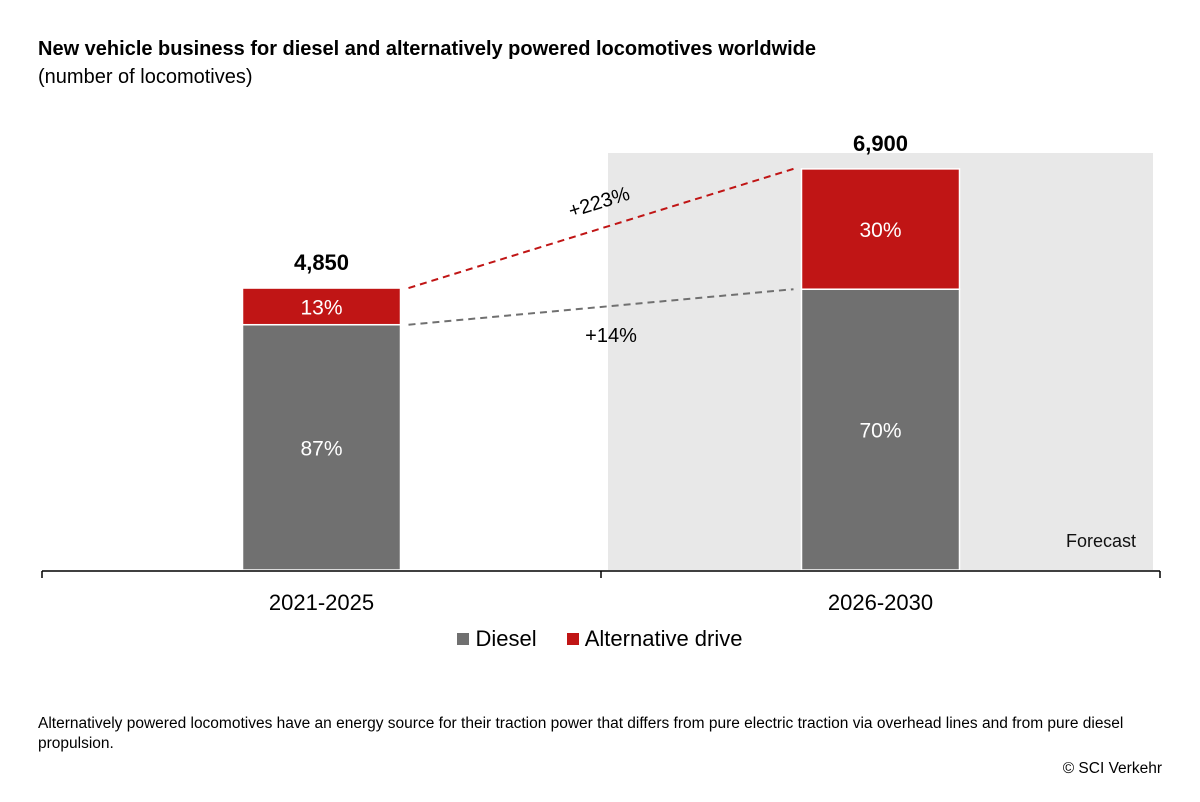  I want to click on forecast-label: Forecast, so click(1101, 541).